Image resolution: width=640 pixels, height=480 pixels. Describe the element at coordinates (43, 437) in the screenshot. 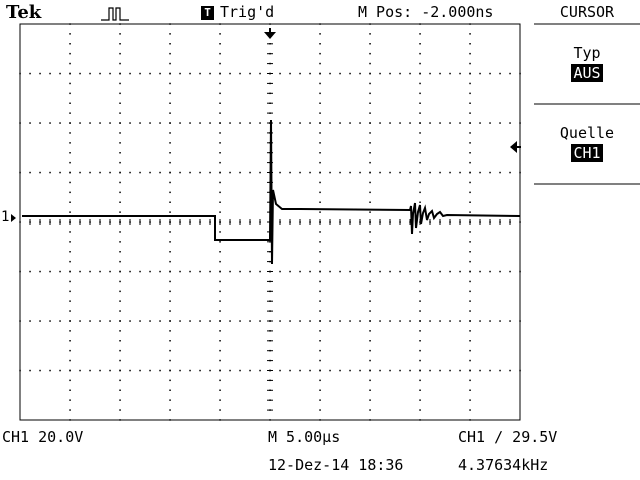

I see `ch1-scale: CH1 20.0V` at that location.